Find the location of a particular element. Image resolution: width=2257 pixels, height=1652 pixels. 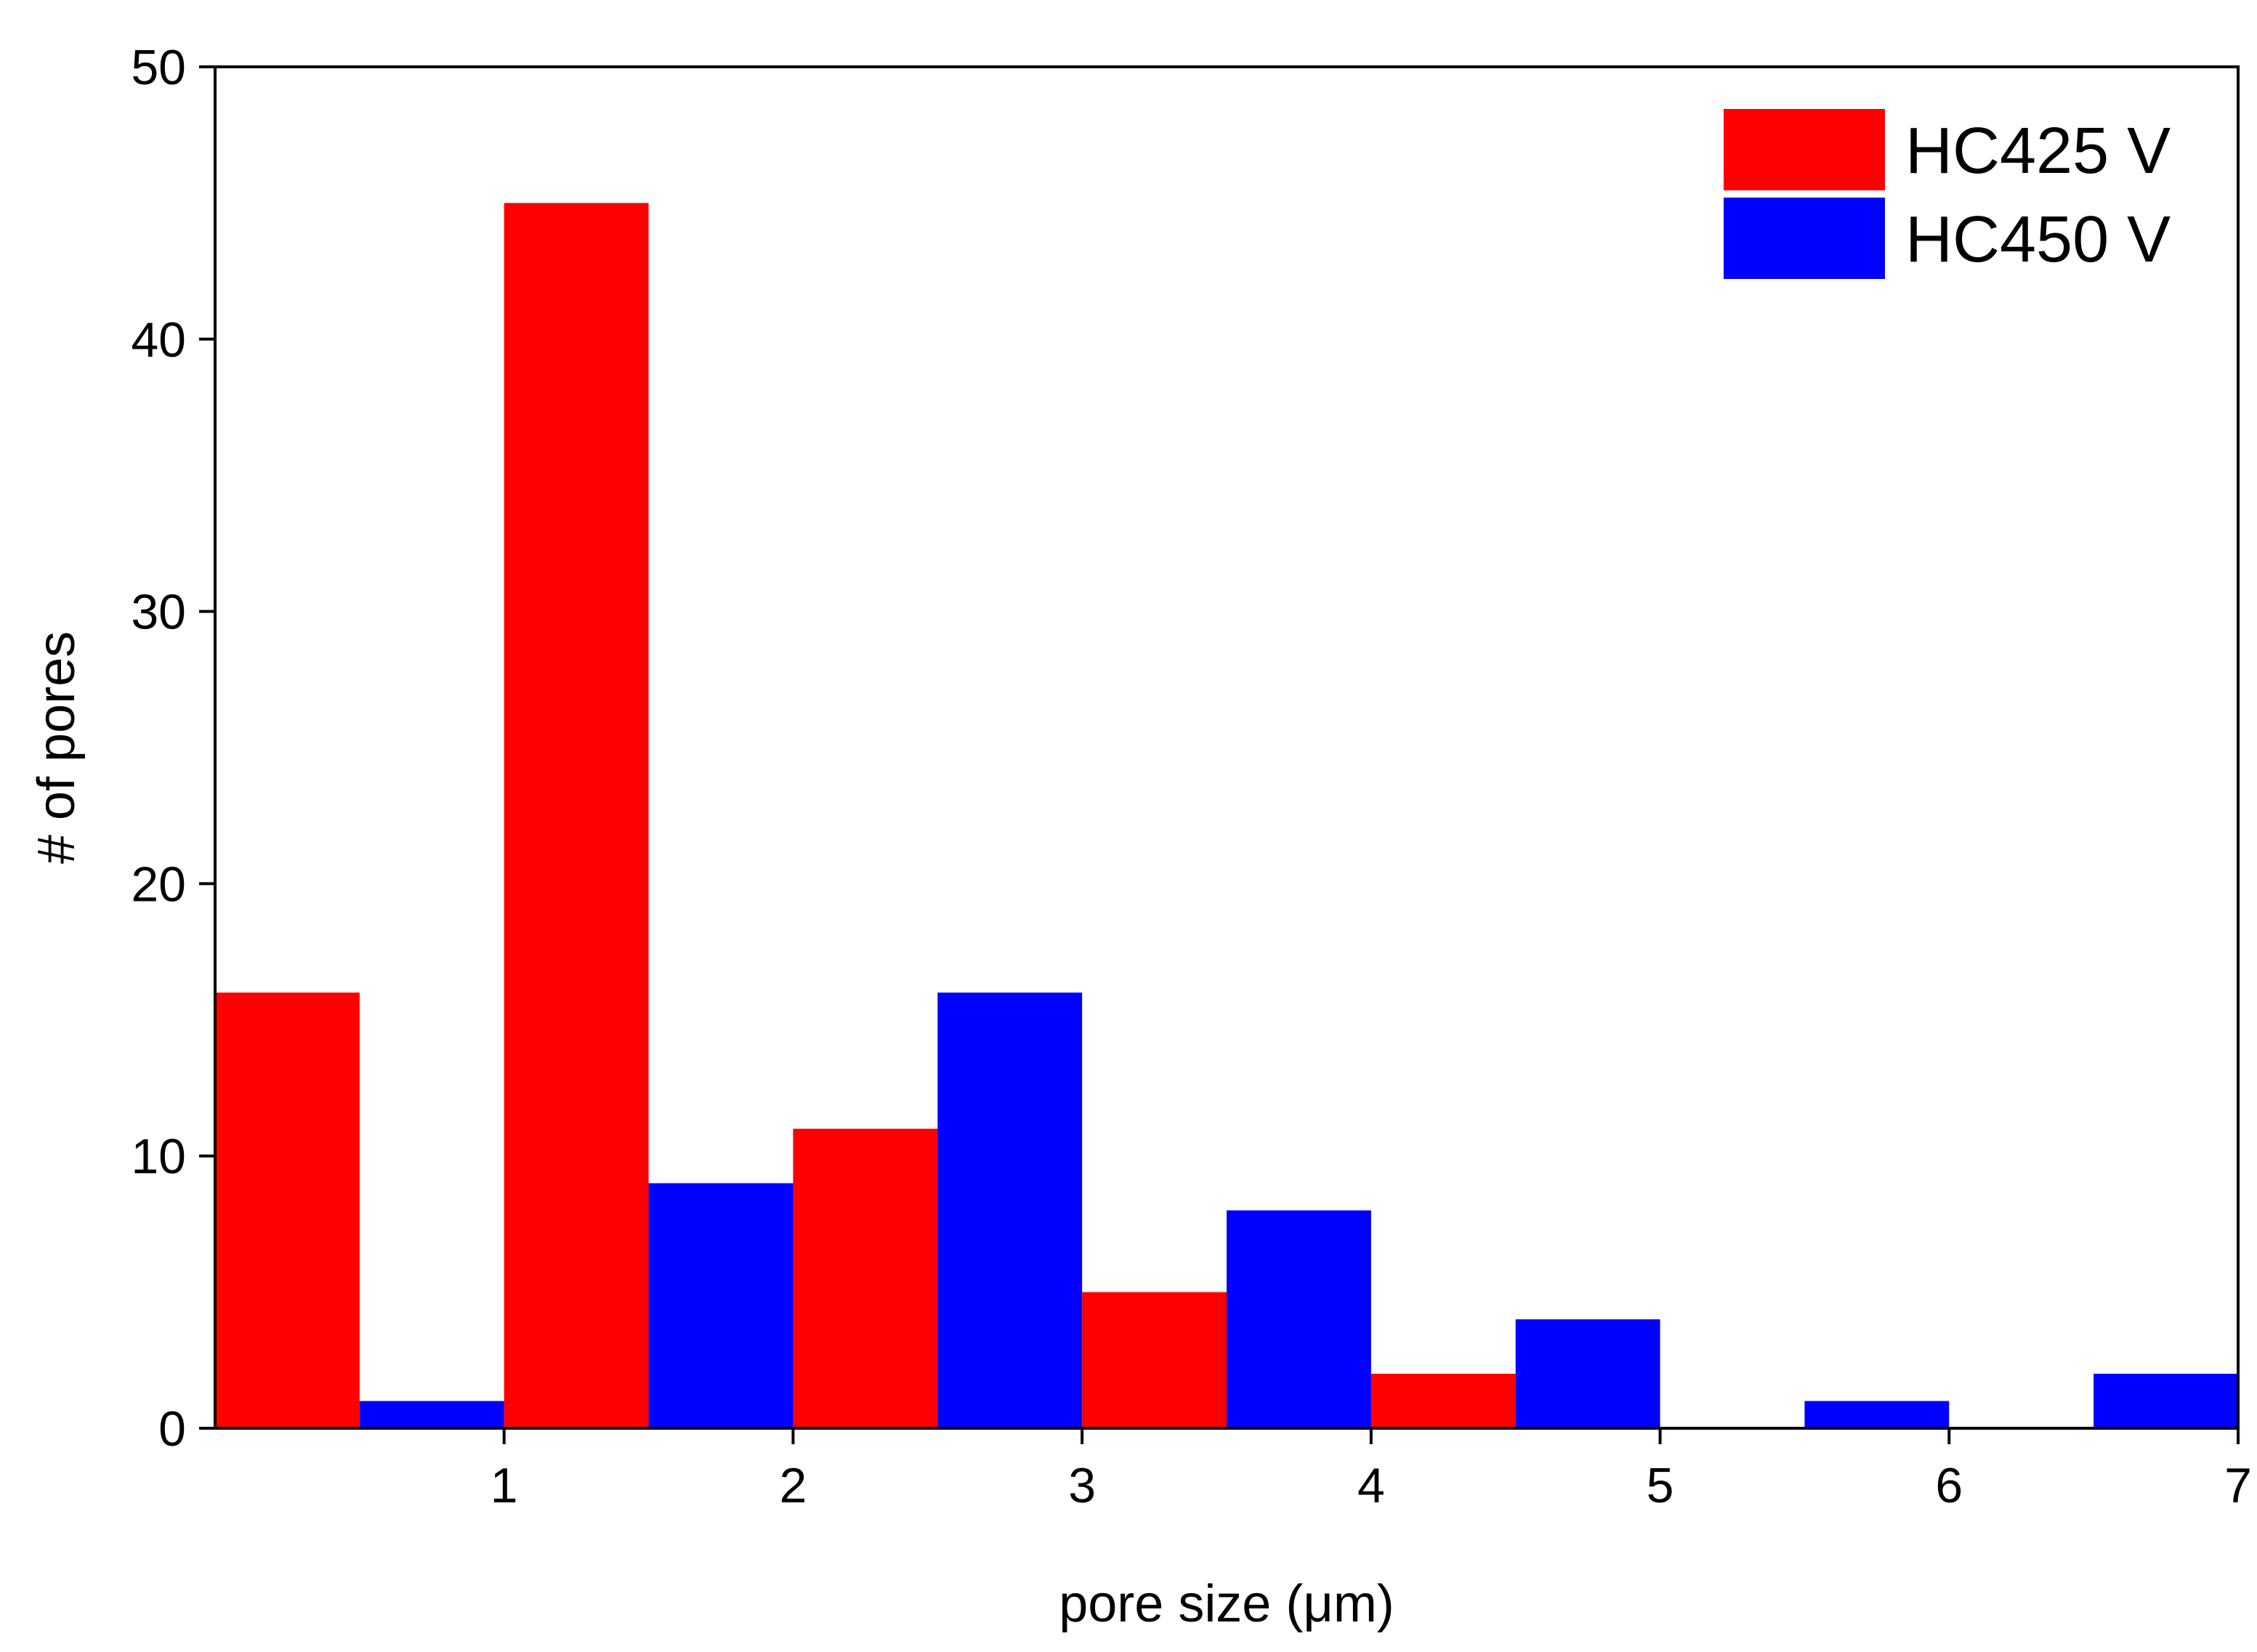

legend-swatch-hc425 is located at coordinates (1804, 150).